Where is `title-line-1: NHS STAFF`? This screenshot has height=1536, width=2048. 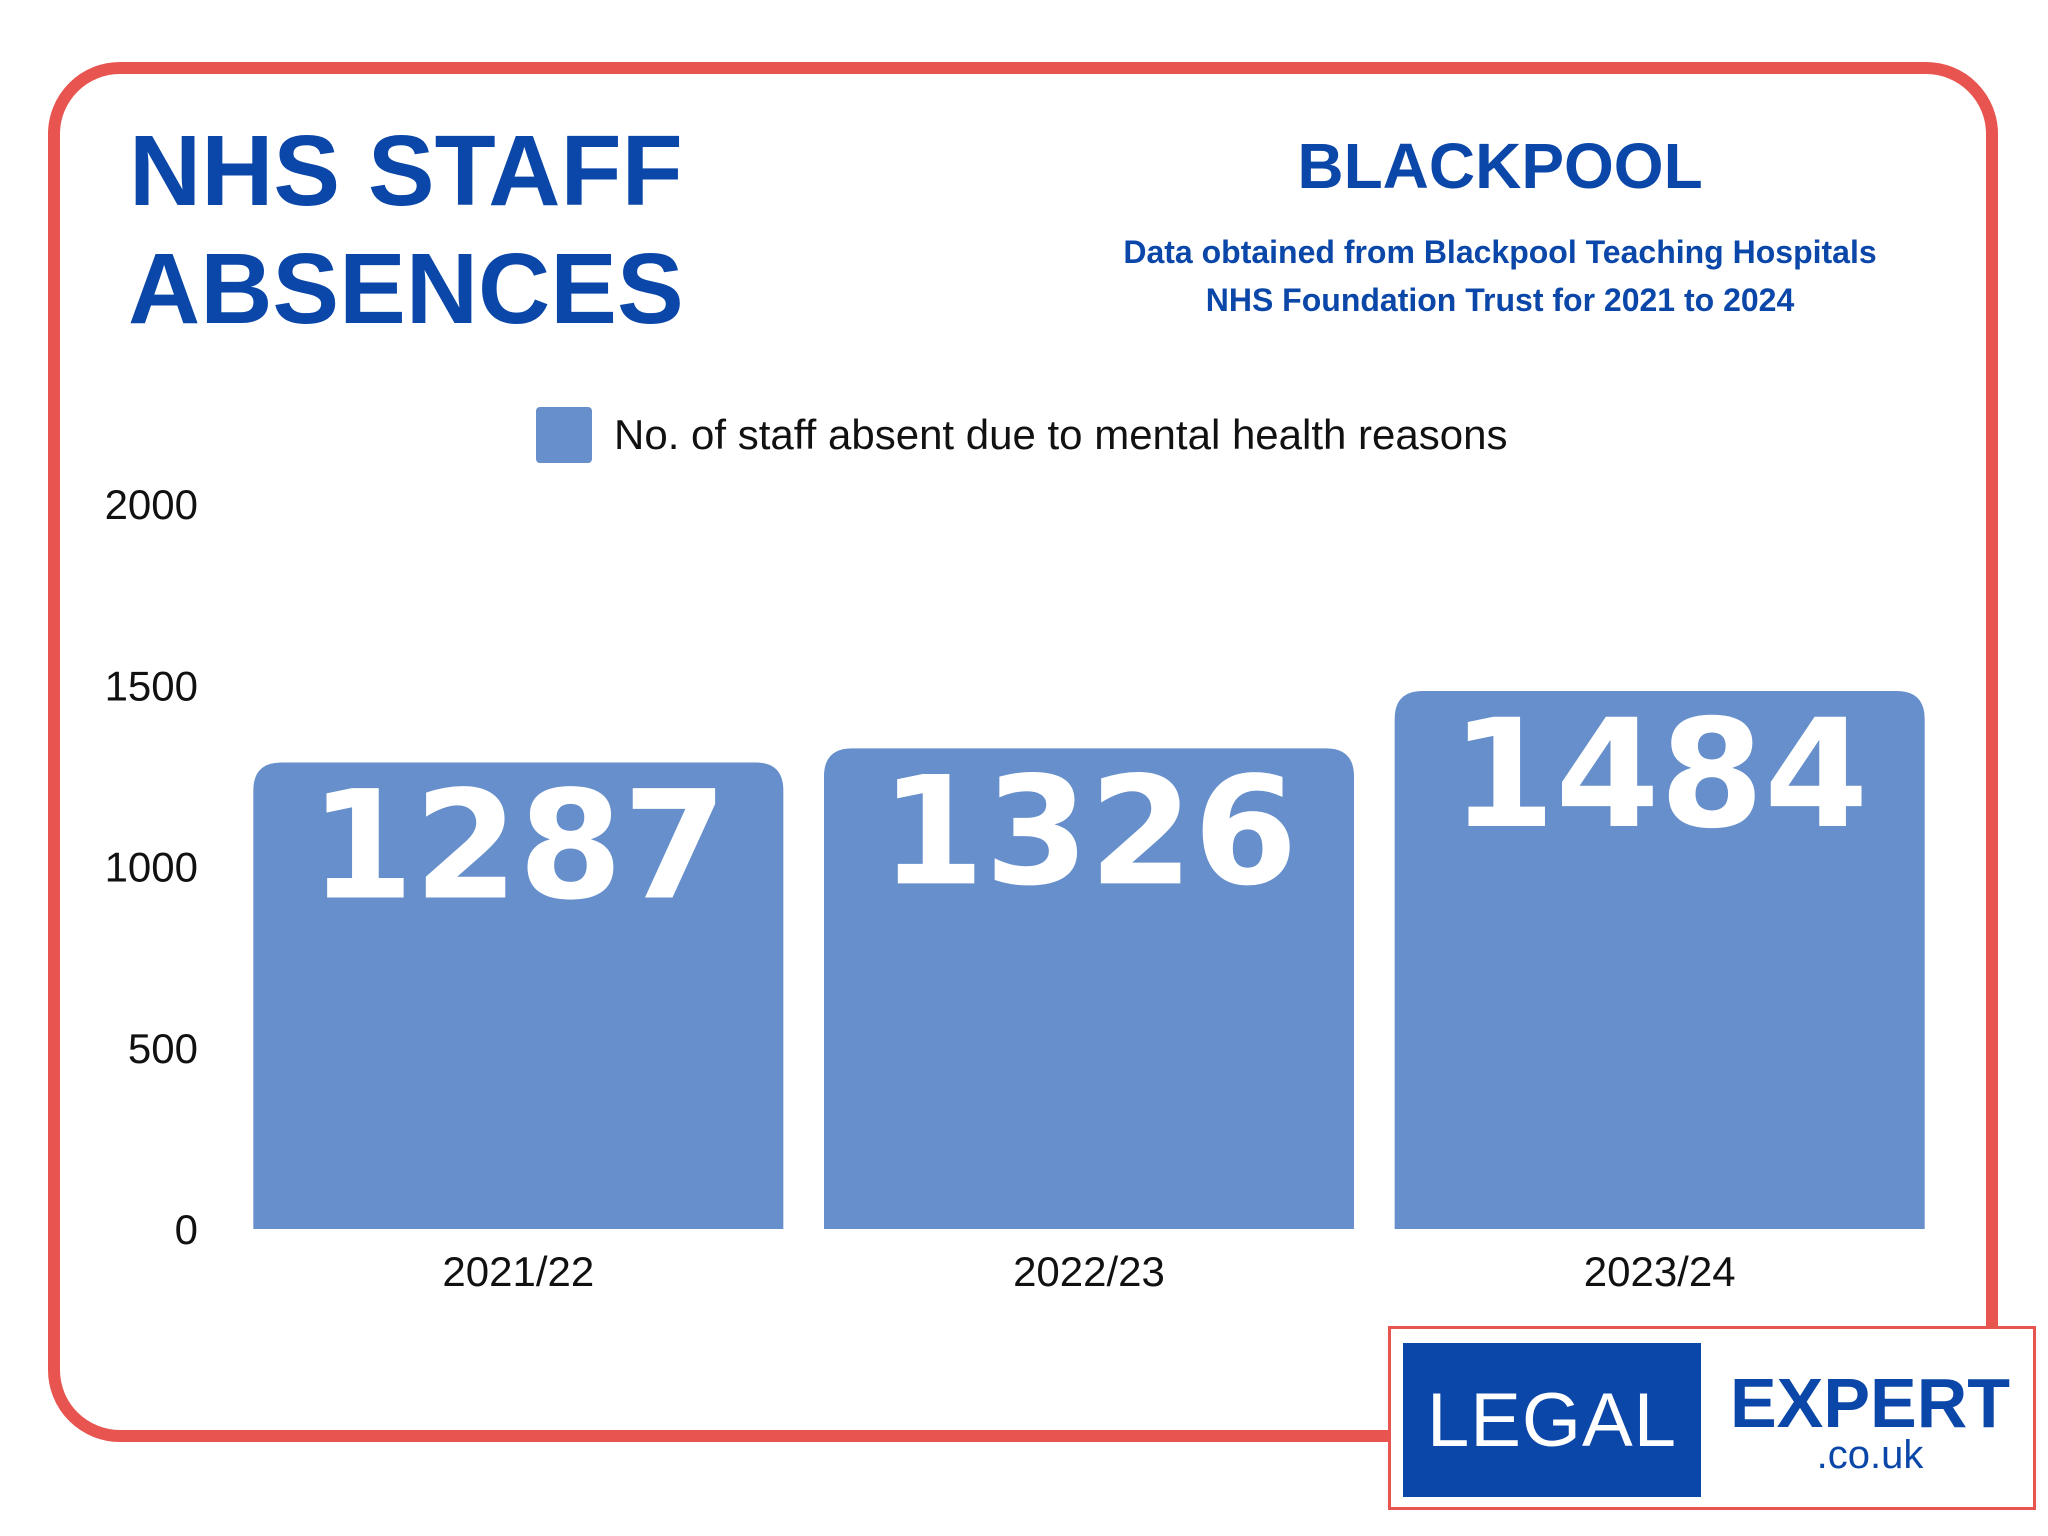 title-line-1: NHS STAFF is located at coordinates (406, 171).